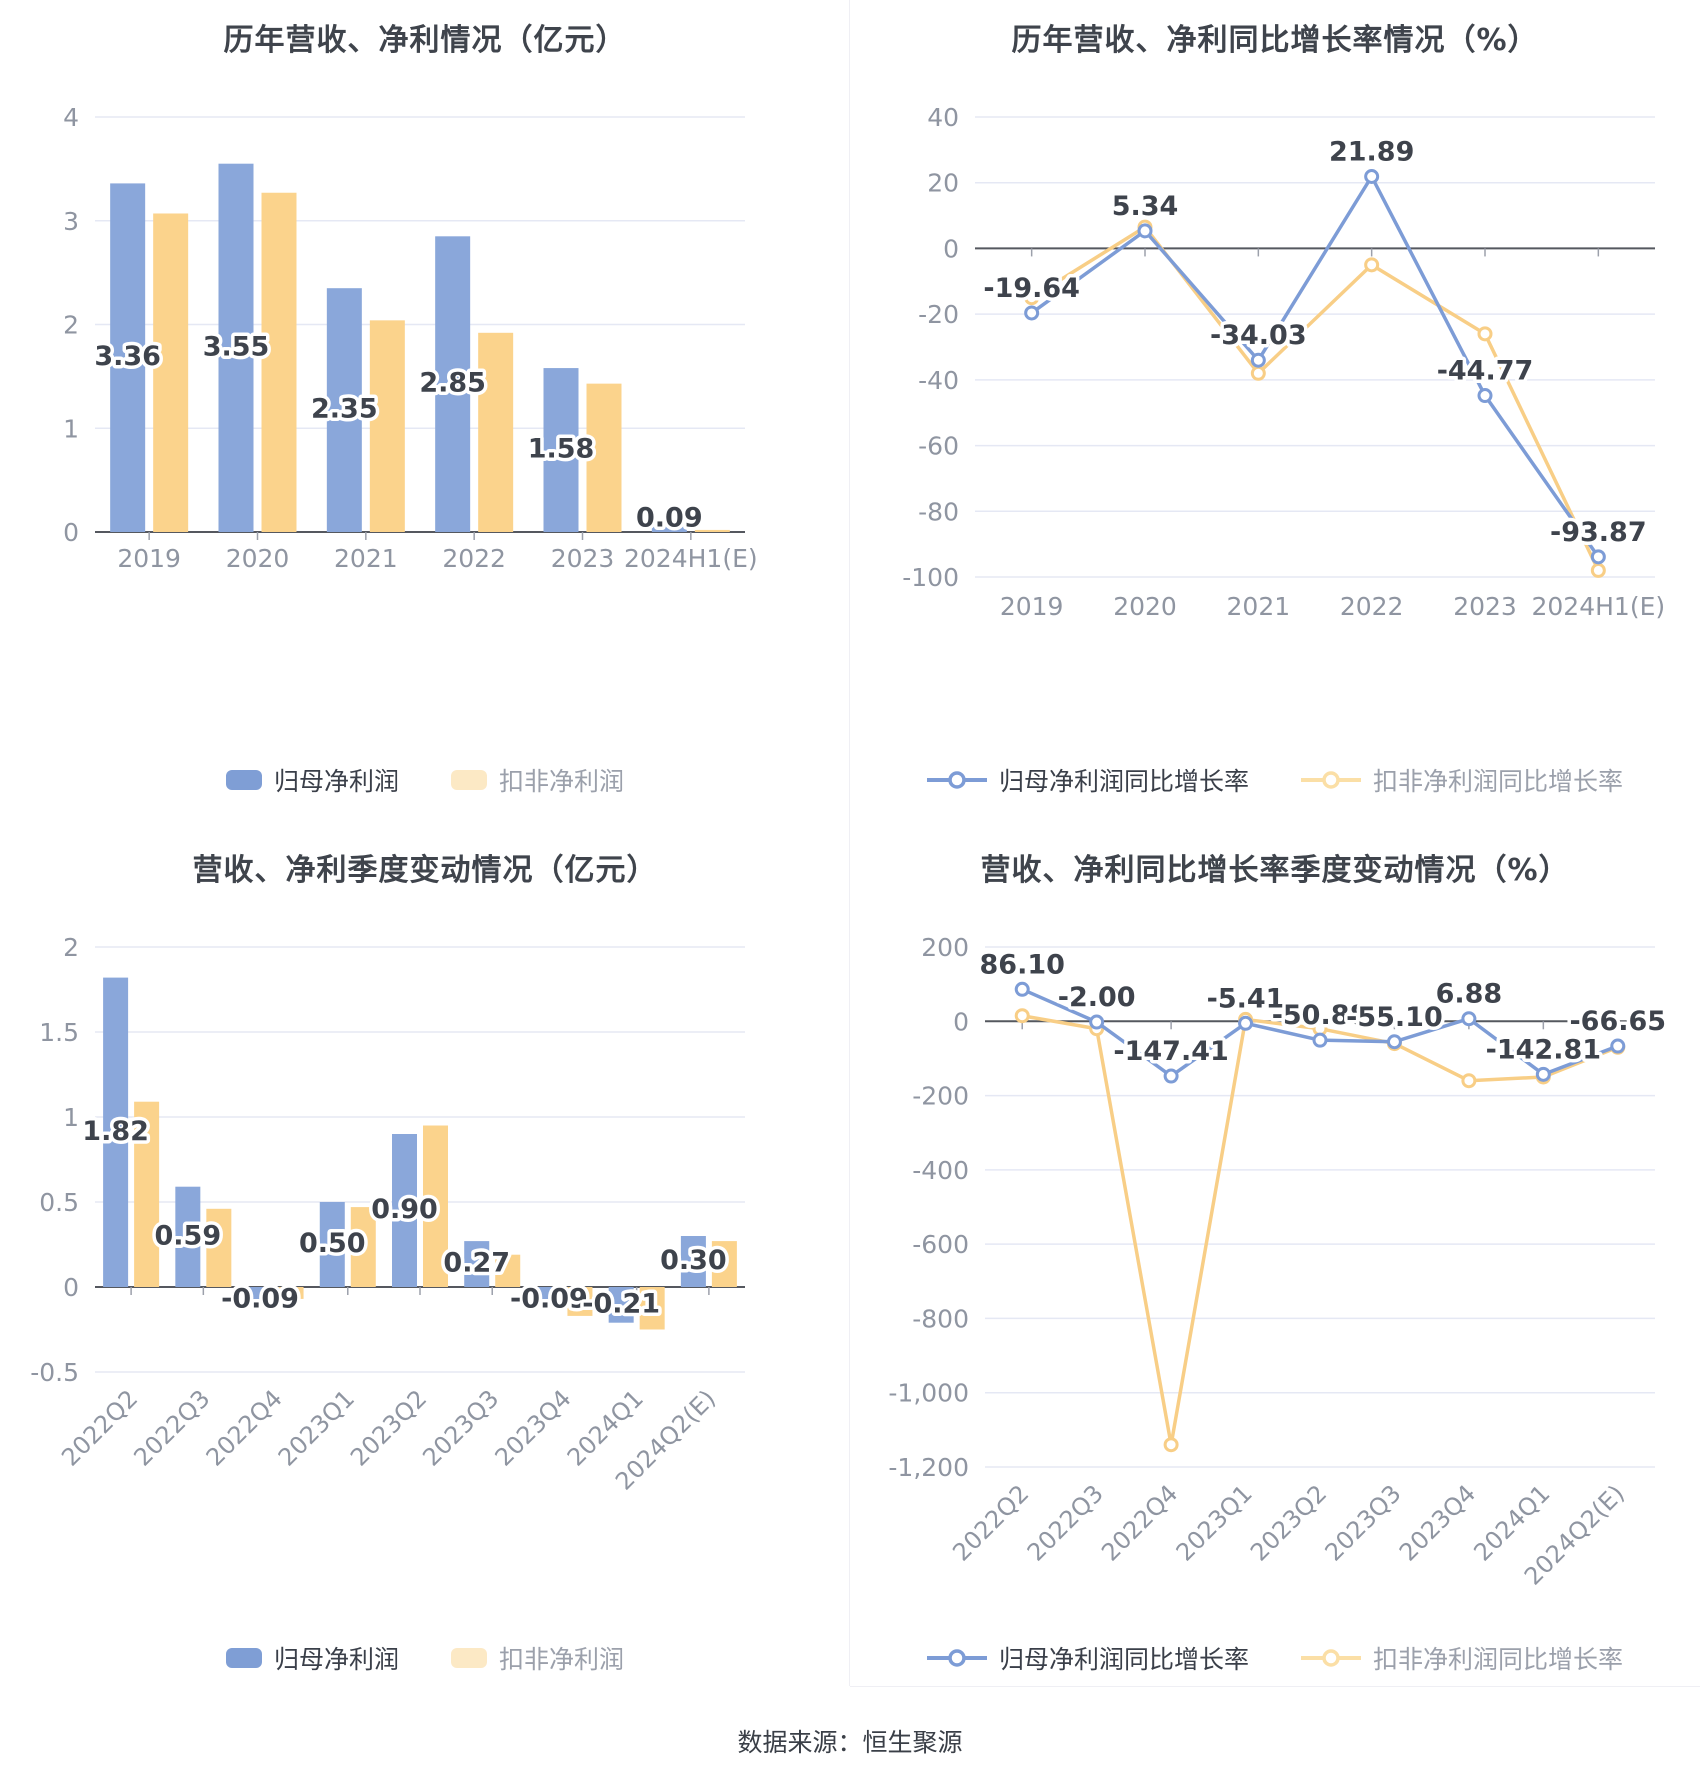  I want to click on y-tick-label: 200, so click(945, 947).